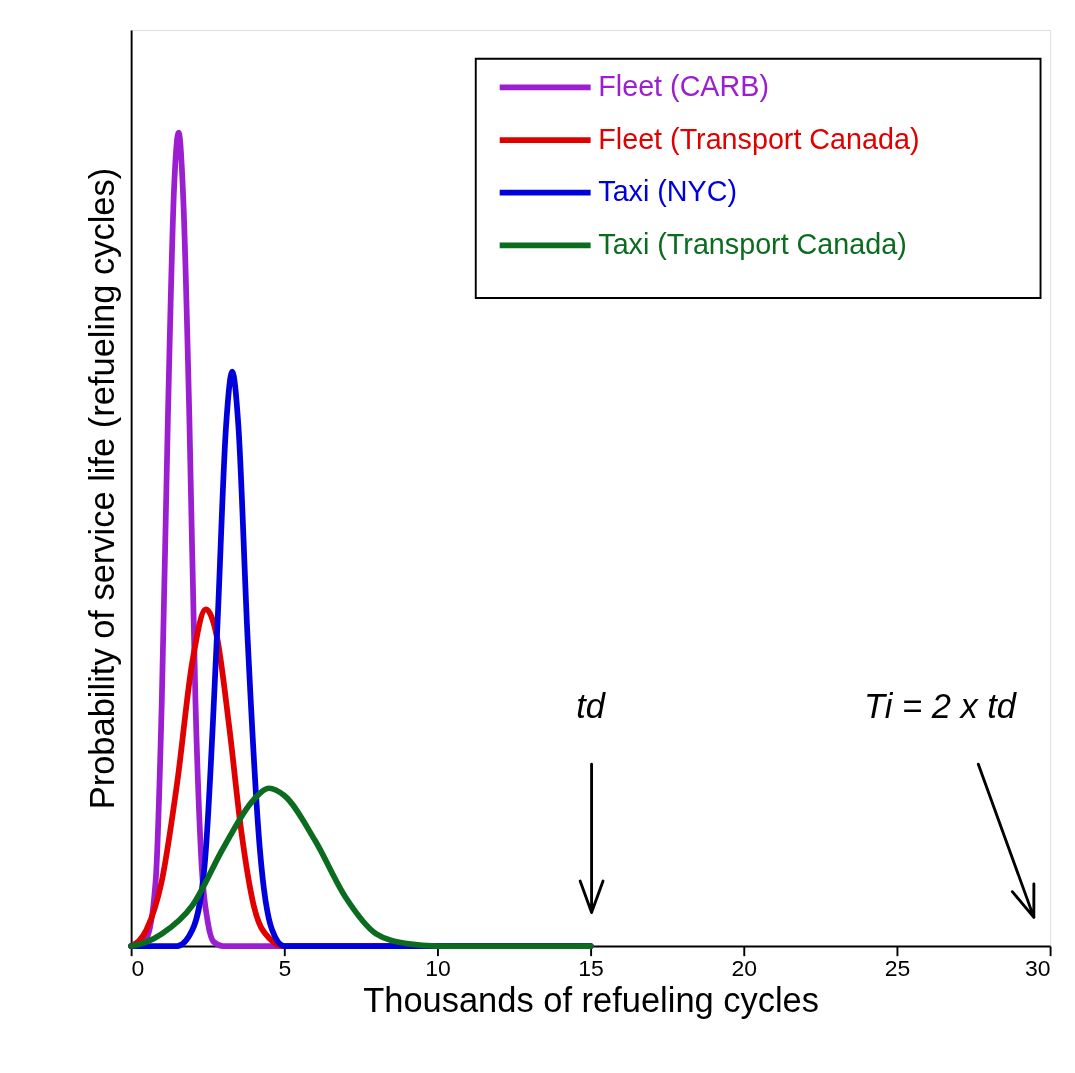 Image resolution: width=1075 pixels, height=1073 pixels. What do you see at coordinates (897, 968) in the screenshot?
I see `x-tick-label: 25` at bounding box center [897, 968].